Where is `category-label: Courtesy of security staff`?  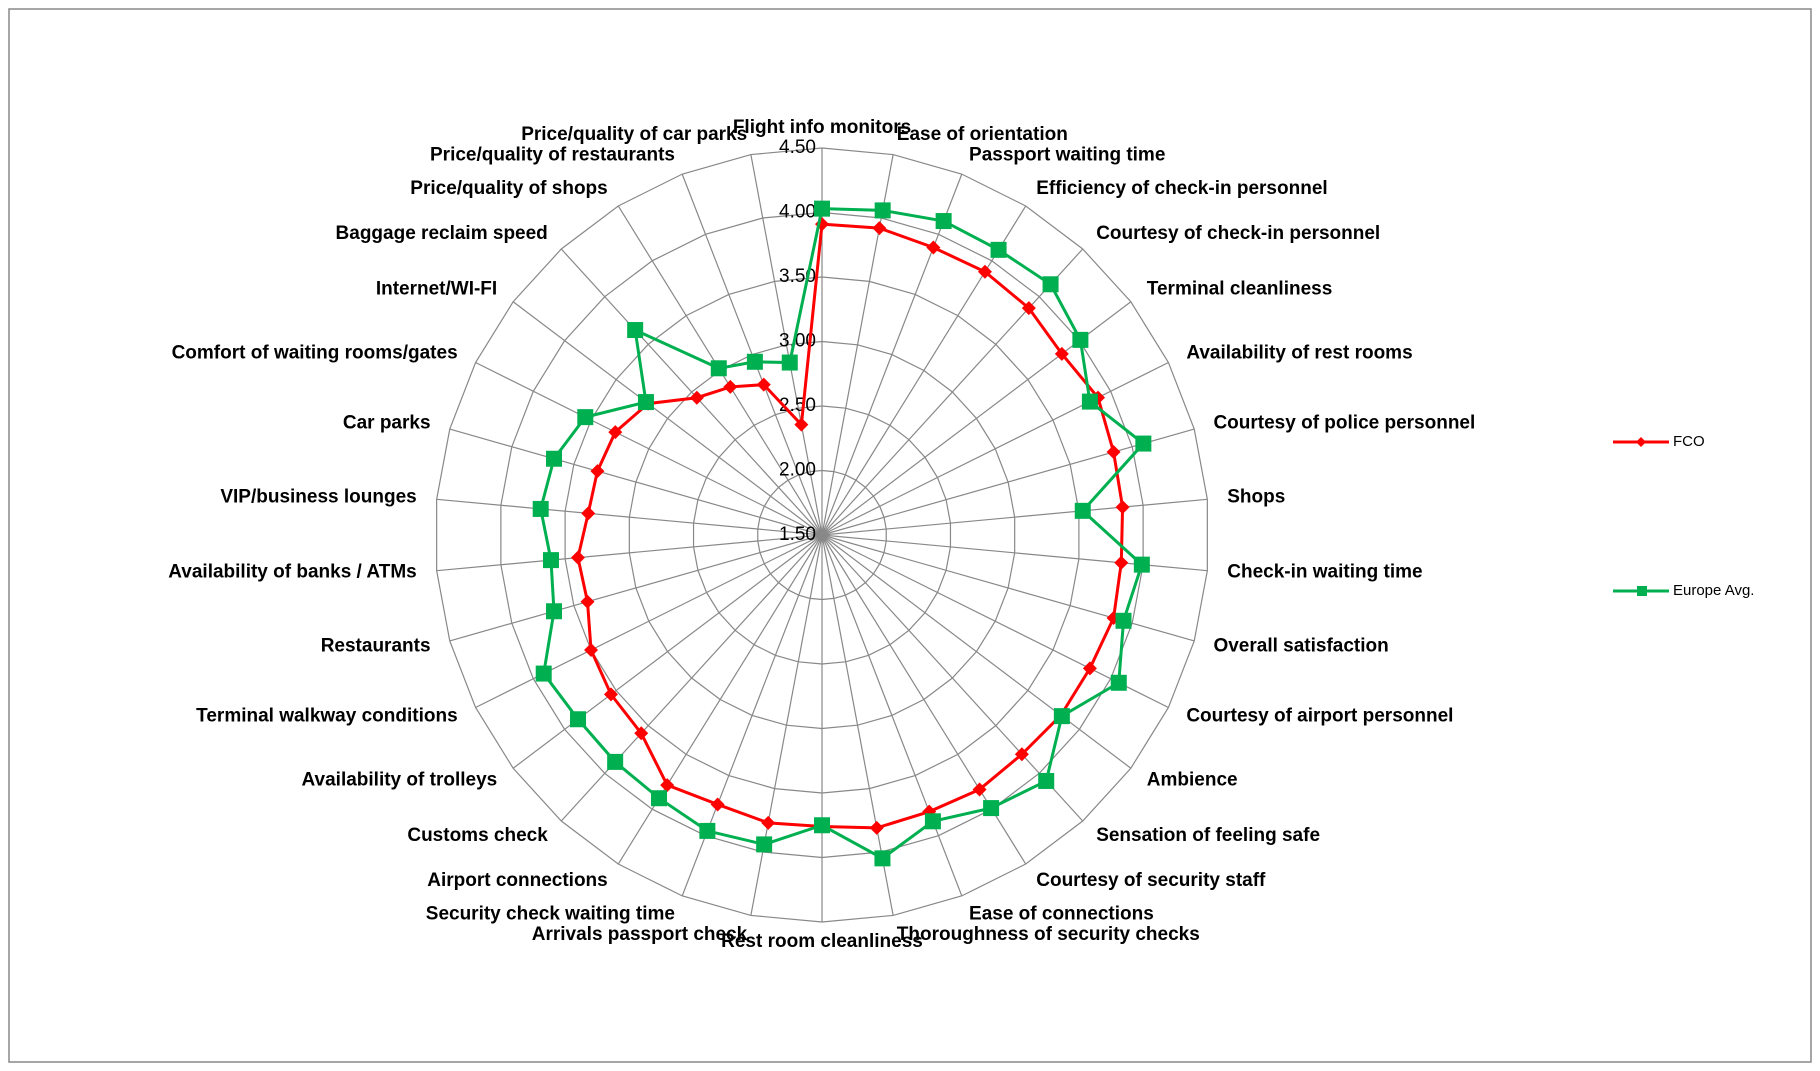
category-label: Courtesy of security staff is located at coordinates (1151, 880).